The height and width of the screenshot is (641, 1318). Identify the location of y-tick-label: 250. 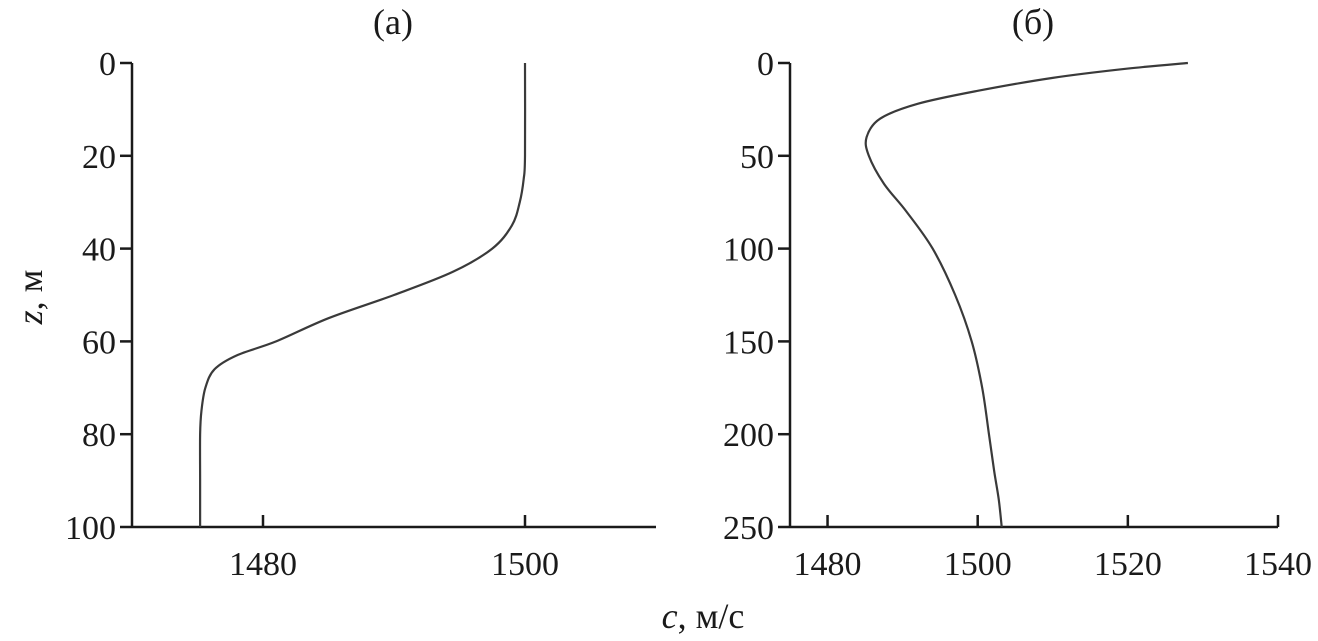
(748, 528).